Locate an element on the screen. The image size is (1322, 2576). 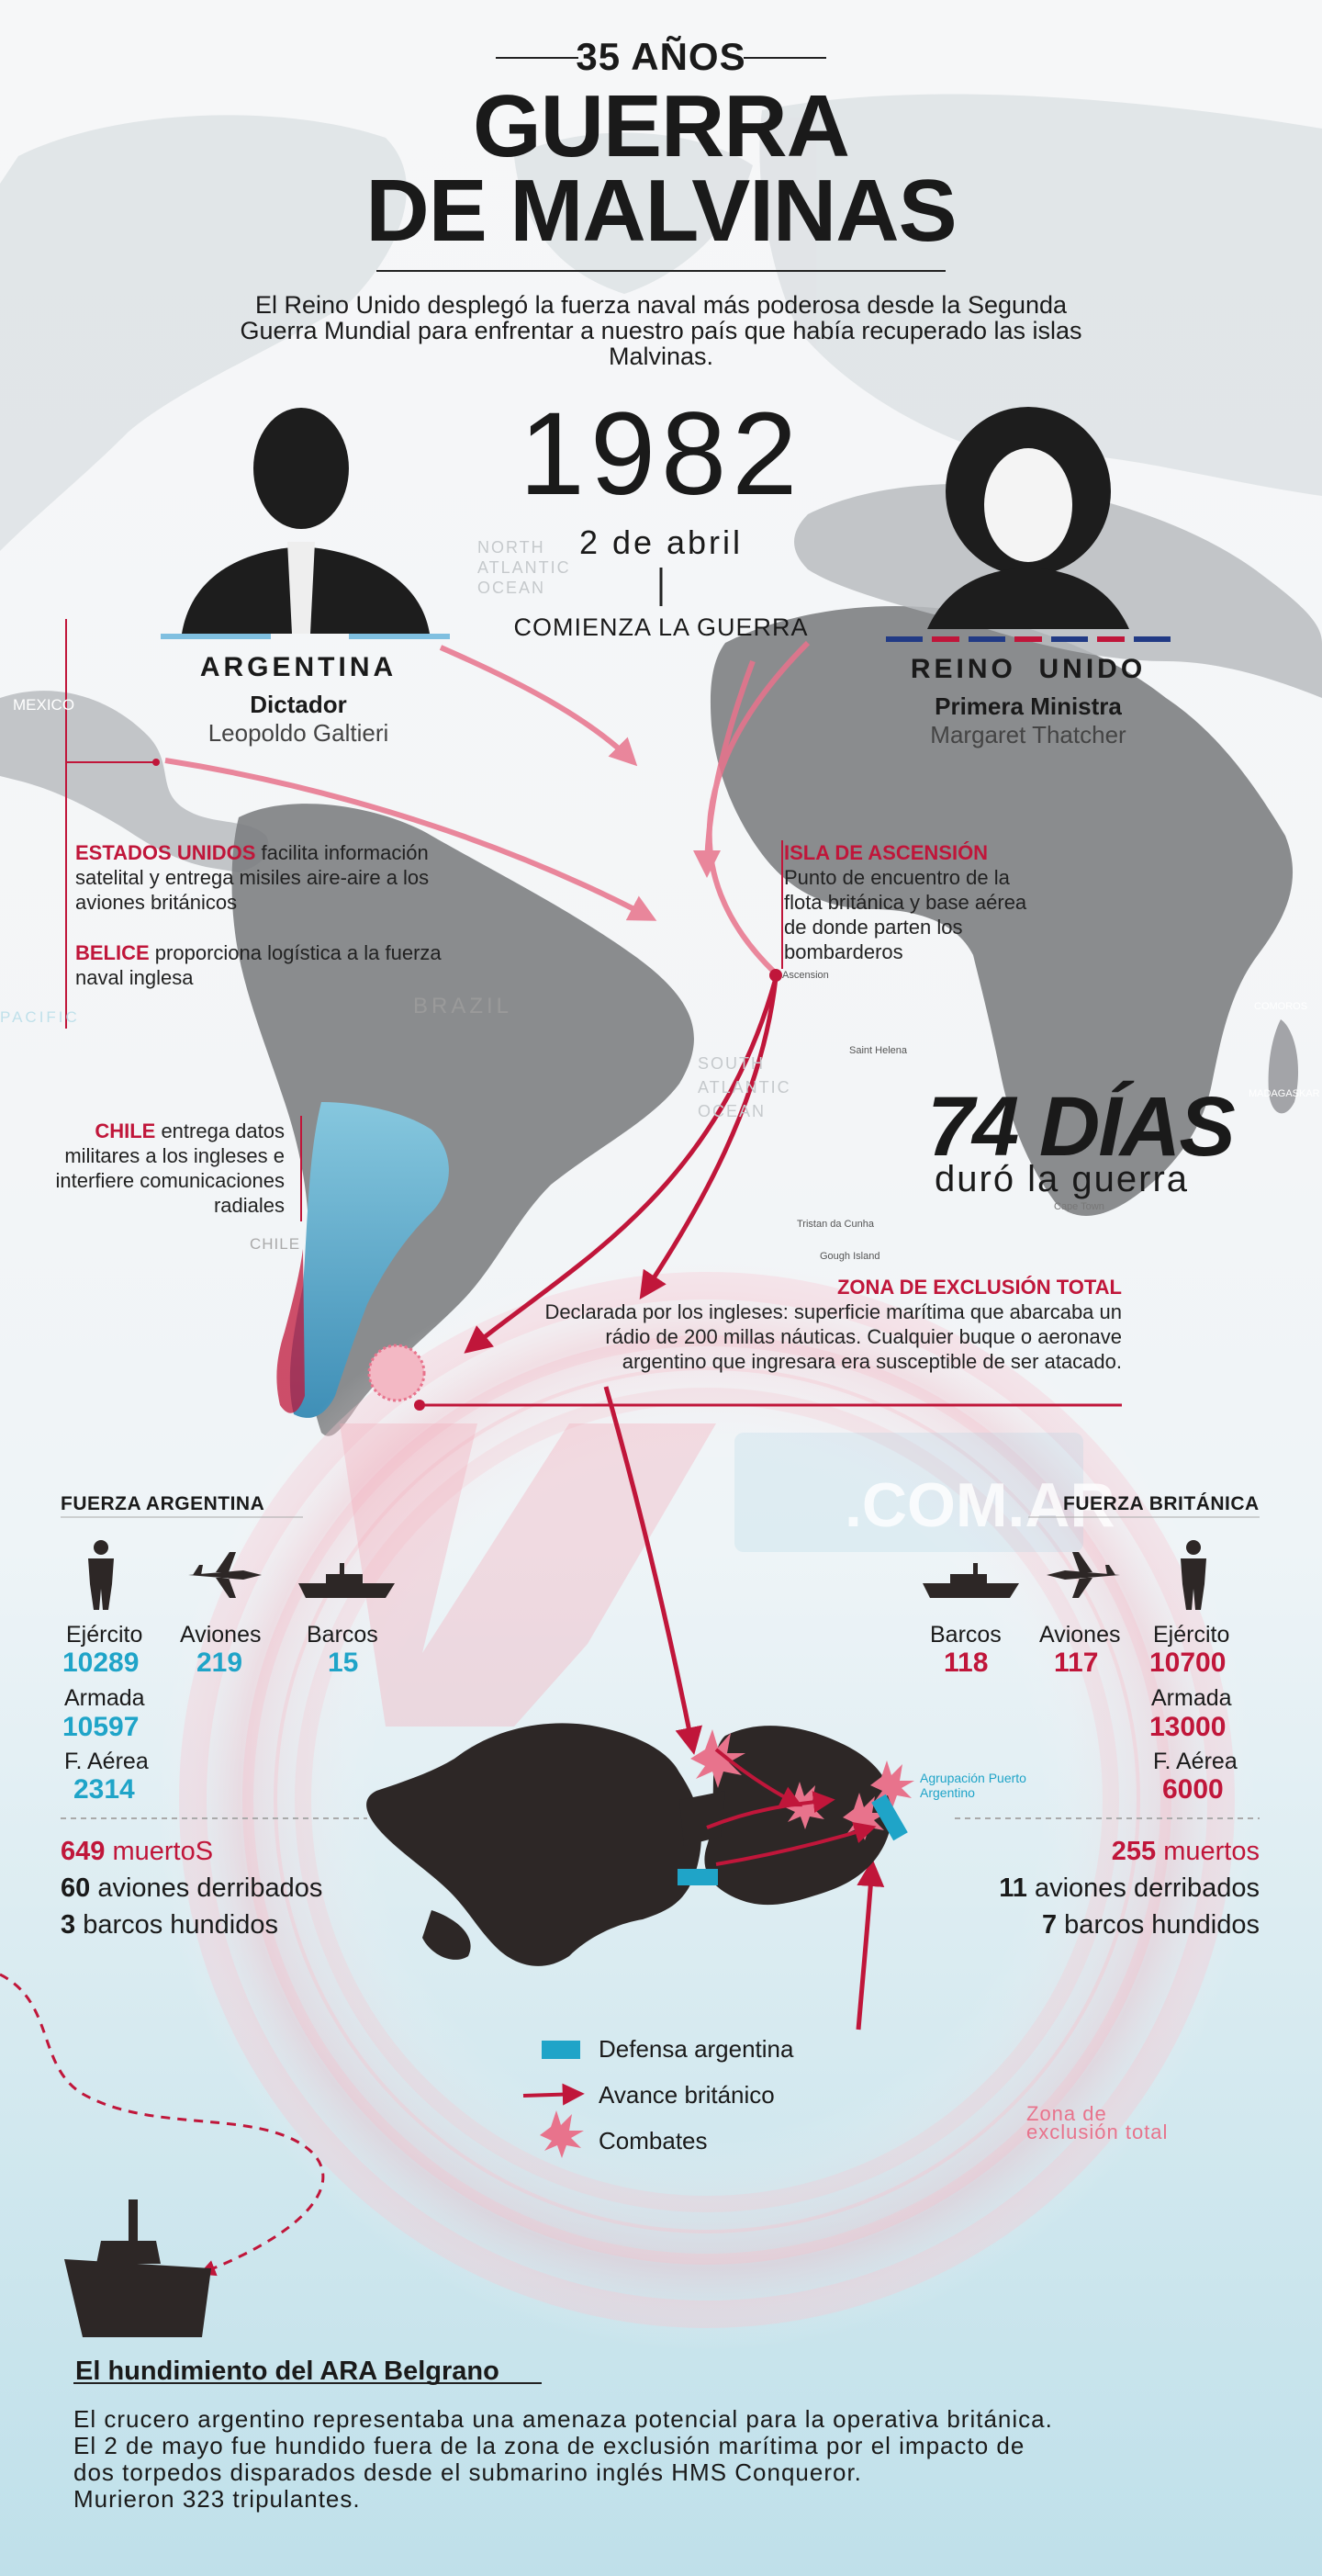
map-label-gough: Gough Island is located at coordinates (850, 1256).